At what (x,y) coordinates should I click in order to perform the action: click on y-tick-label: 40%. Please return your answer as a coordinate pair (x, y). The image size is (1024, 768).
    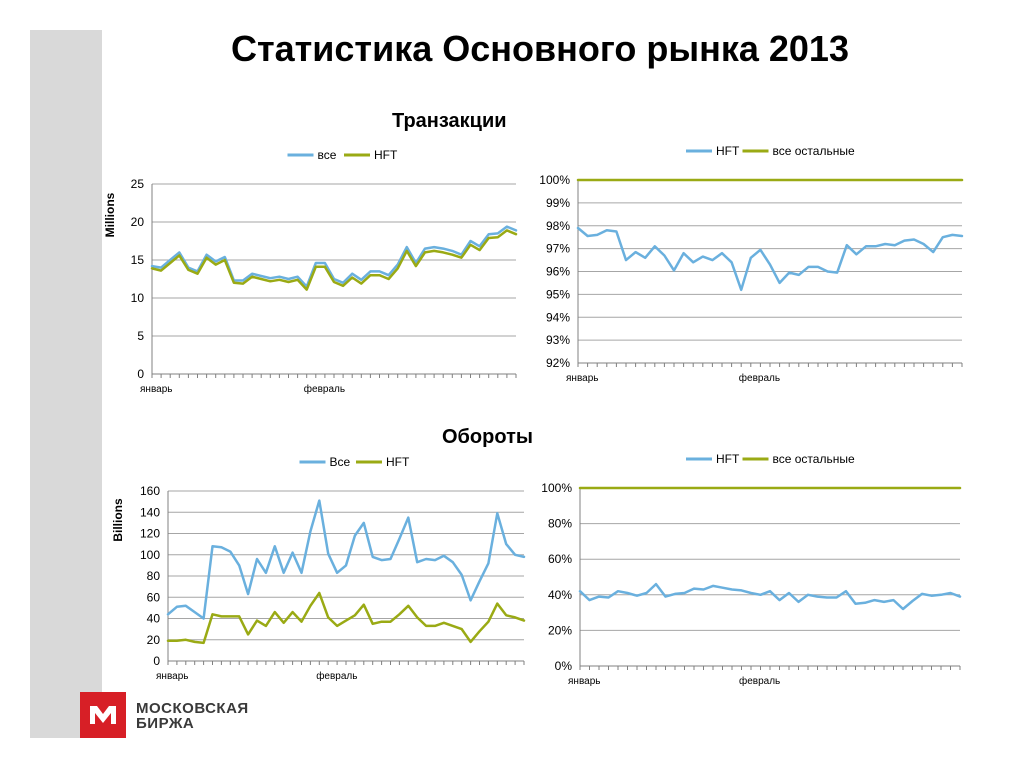
    Looking at the image, I should click on (560, 595).